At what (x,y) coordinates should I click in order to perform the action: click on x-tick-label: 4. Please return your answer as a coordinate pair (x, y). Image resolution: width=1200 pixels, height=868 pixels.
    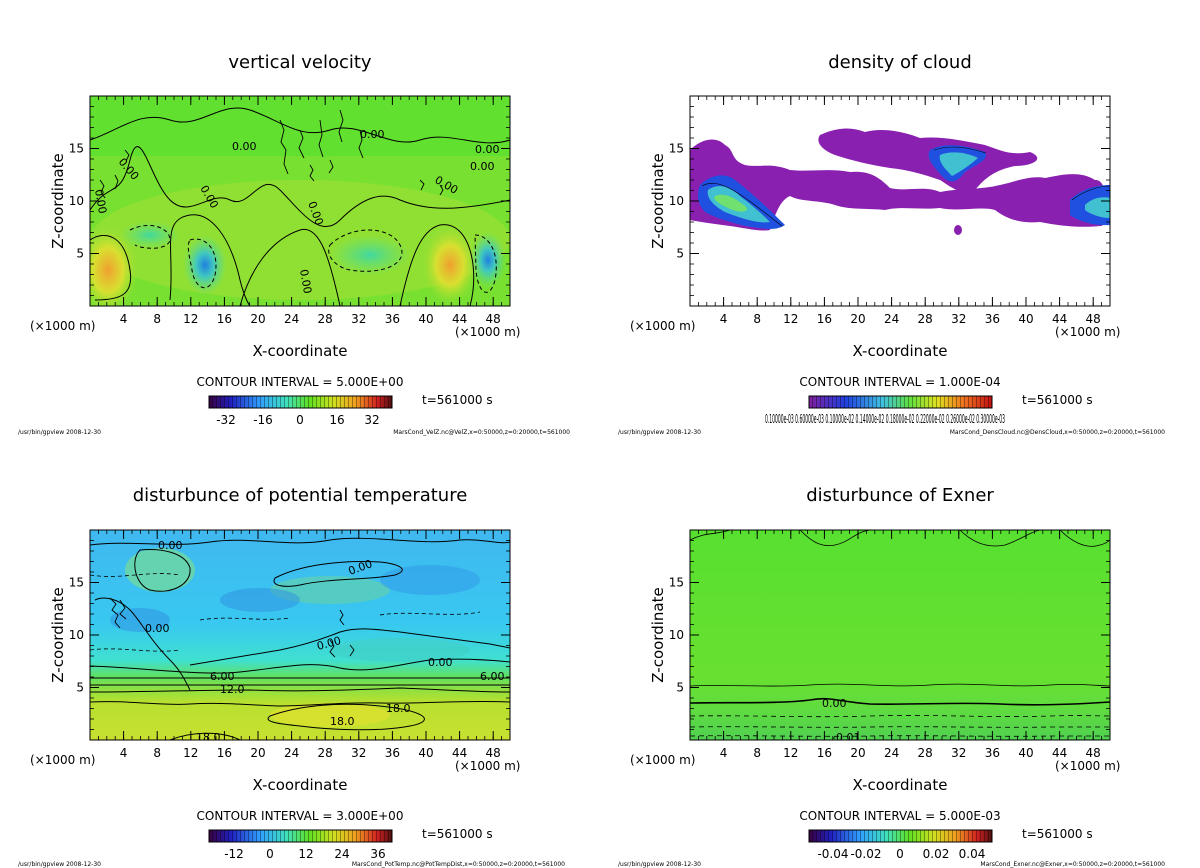
    Looking at the image, I should click on (724, 753).